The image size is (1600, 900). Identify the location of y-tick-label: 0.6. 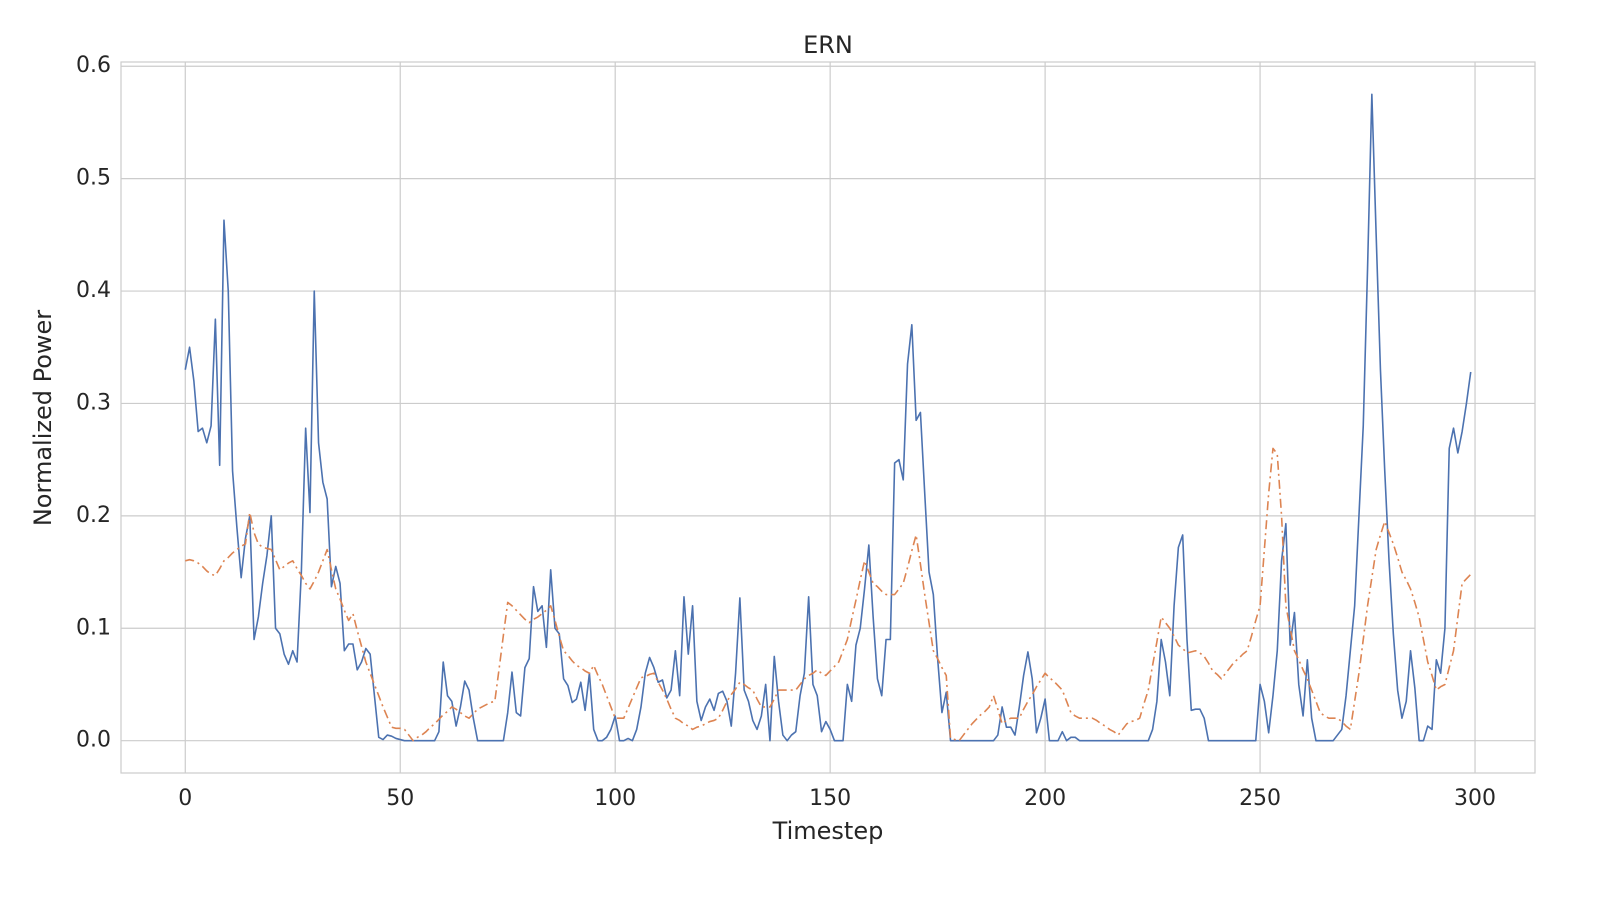
(93, 65).